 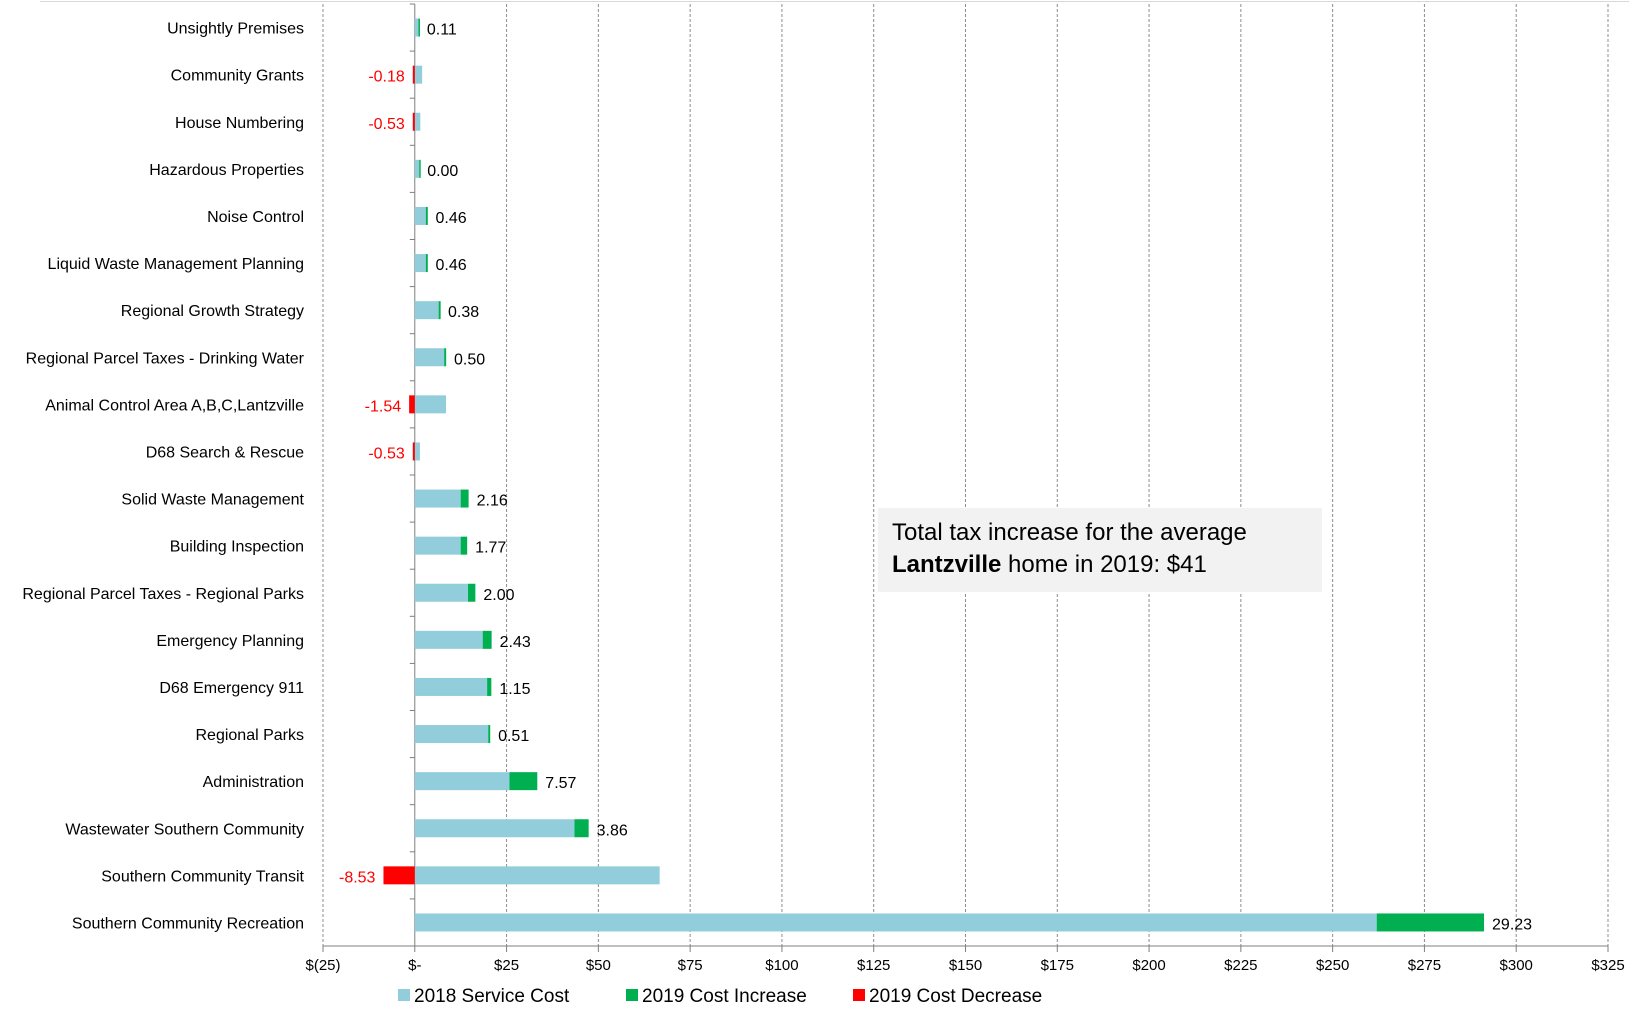 I want to click on data-label-12: 2.00, so click(x=498, y=595).